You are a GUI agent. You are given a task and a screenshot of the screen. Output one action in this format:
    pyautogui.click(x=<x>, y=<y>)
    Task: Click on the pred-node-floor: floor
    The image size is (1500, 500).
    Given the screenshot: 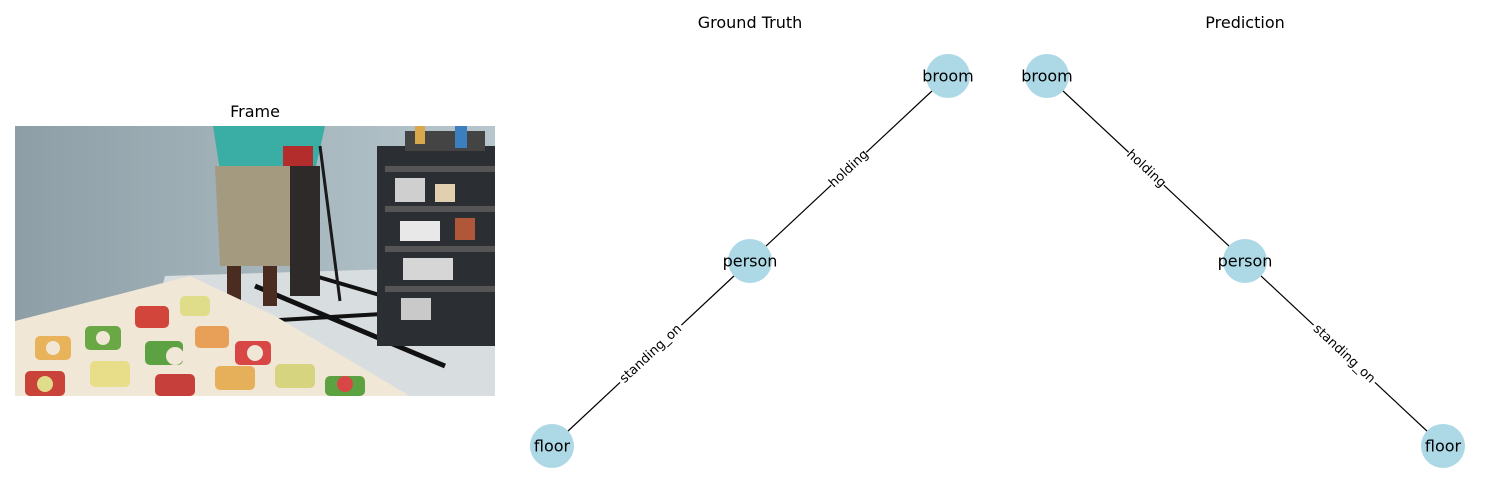 What is the action you would take?
    pyautogui.click(x=1443, y=446)
    